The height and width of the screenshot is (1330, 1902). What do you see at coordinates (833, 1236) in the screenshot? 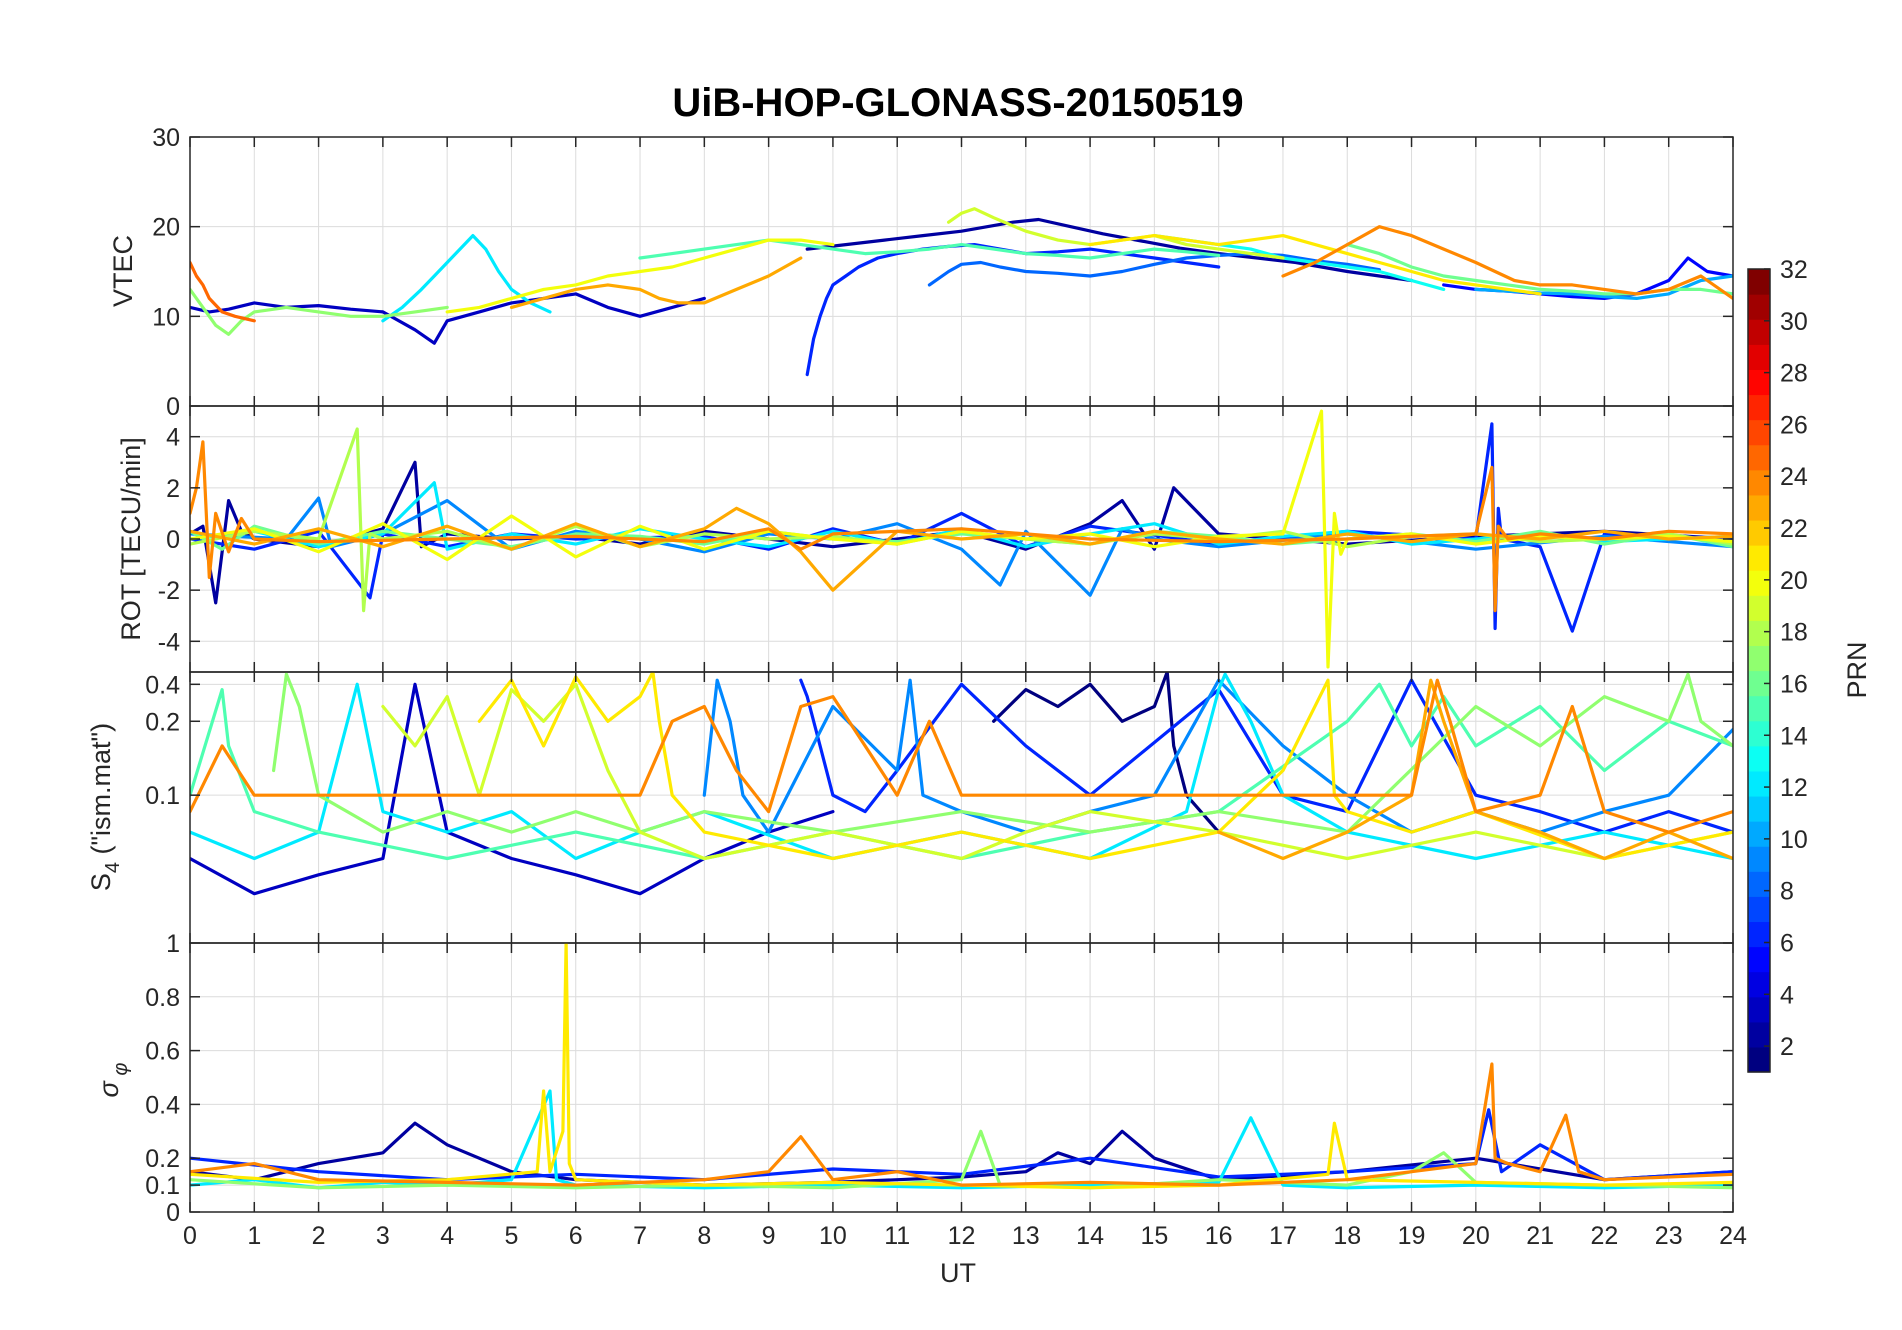
I see `x-tick-label: 10` at bounding box center [833, 1236].